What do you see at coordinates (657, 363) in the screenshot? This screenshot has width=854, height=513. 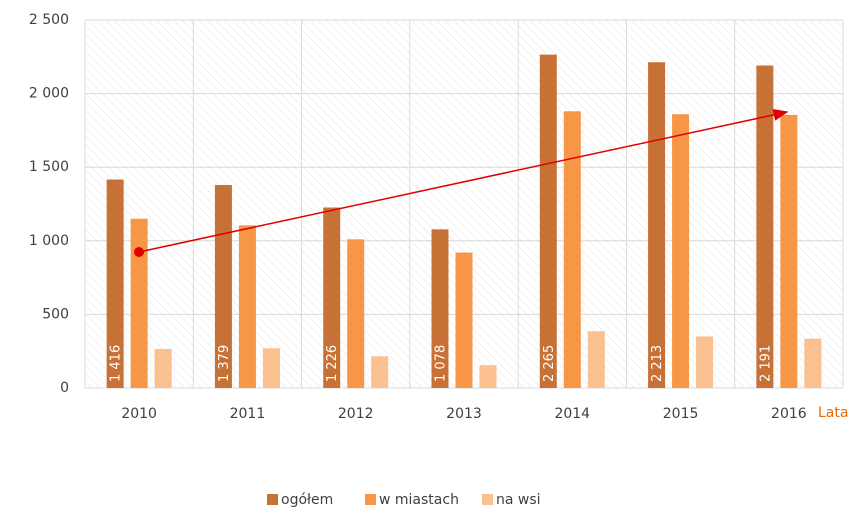 I see `data-label: 2 213` at bounding box center [657, 363].